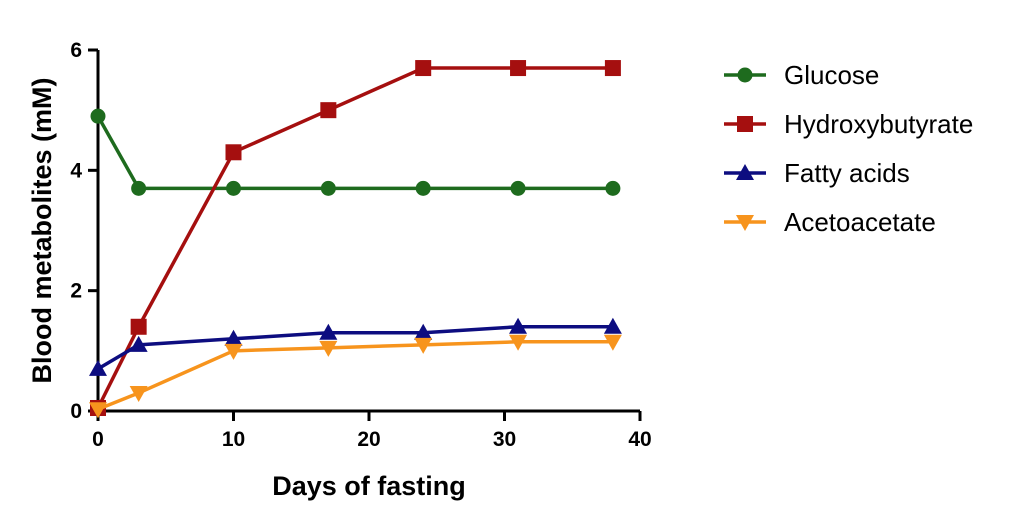 Image resolution: width=1024 pixels, height=528 pixels. What do you see at coordinates (860, 222) in the screenshot?
I see `legend-label: Acetoacetate` at bounding box center [860, 222].